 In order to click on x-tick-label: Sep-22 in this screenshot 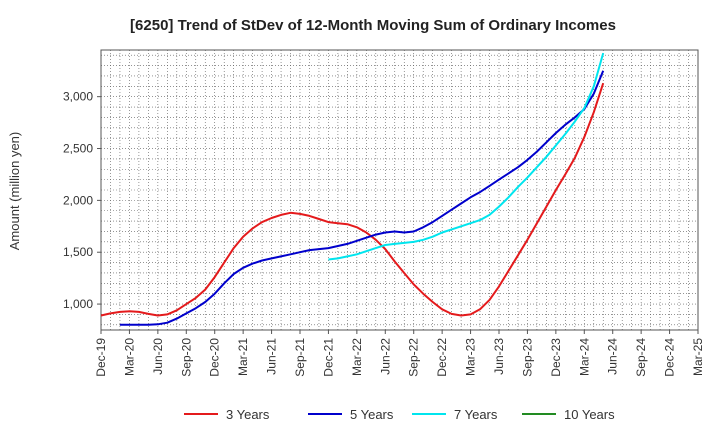, I will do `click(414, 357)`.